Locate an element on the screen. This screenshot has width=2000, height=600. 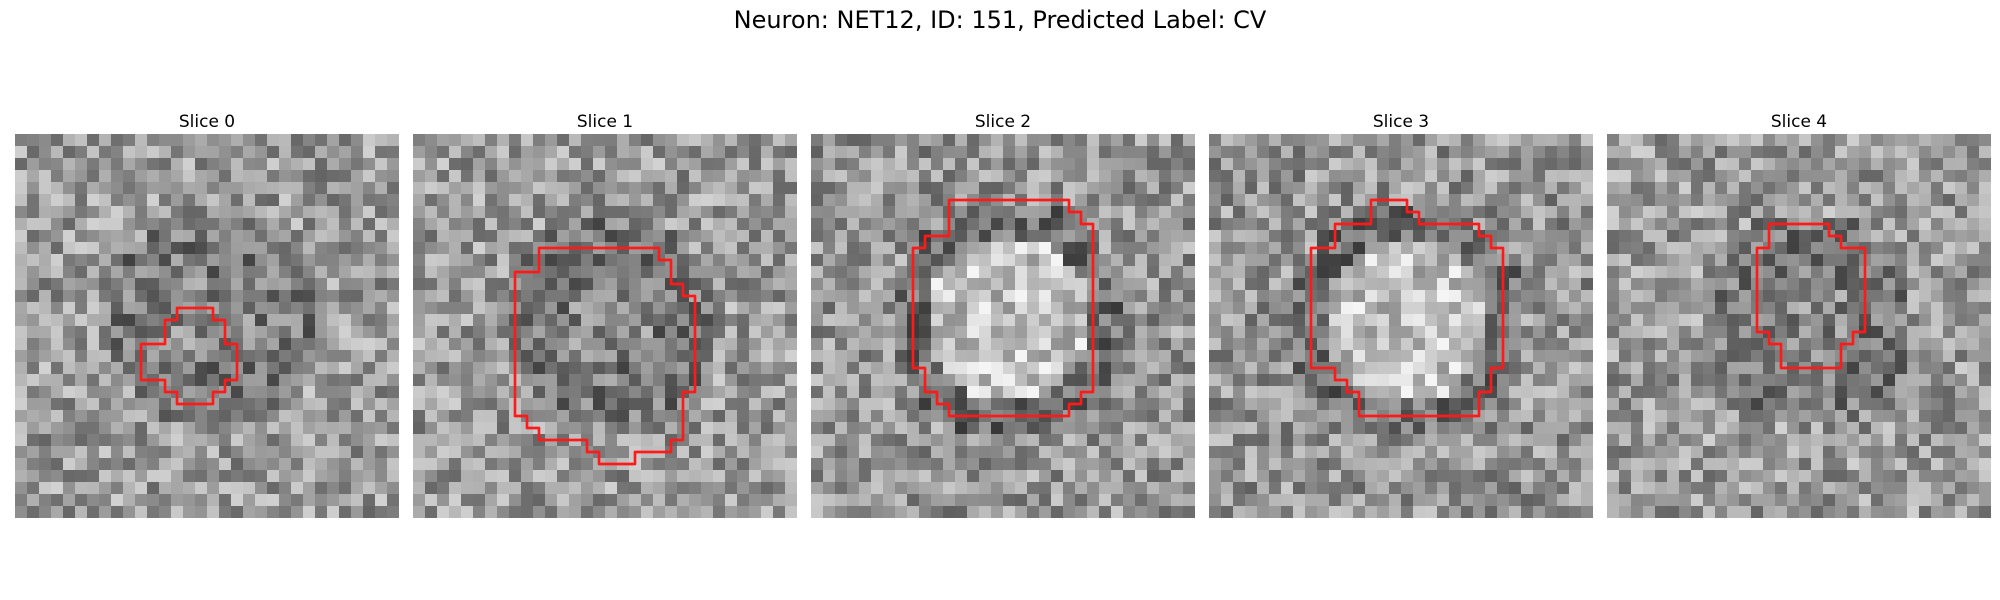
slice-panel-1: Slice 1 is located at coordinates (605, 314).